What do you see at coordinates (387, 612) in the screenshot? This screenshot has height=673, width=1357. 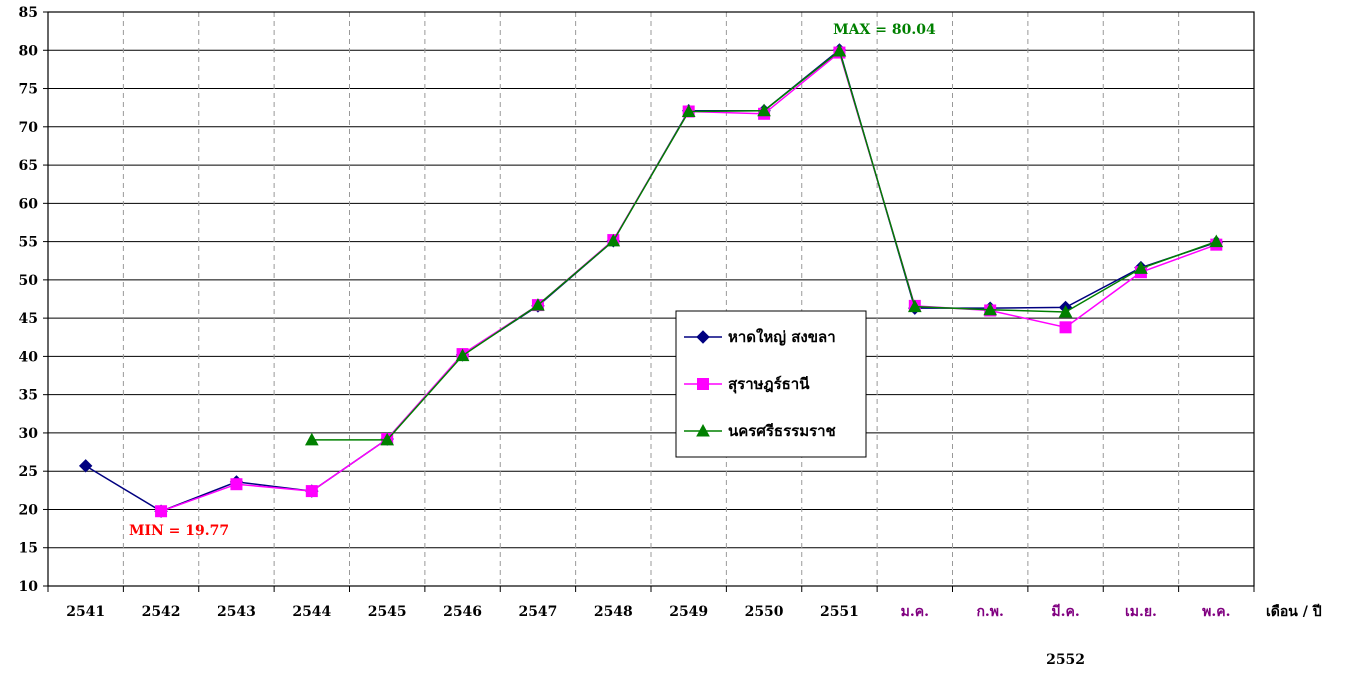 I see `x-tick-label: 2545` at bounding box center [387, 612].